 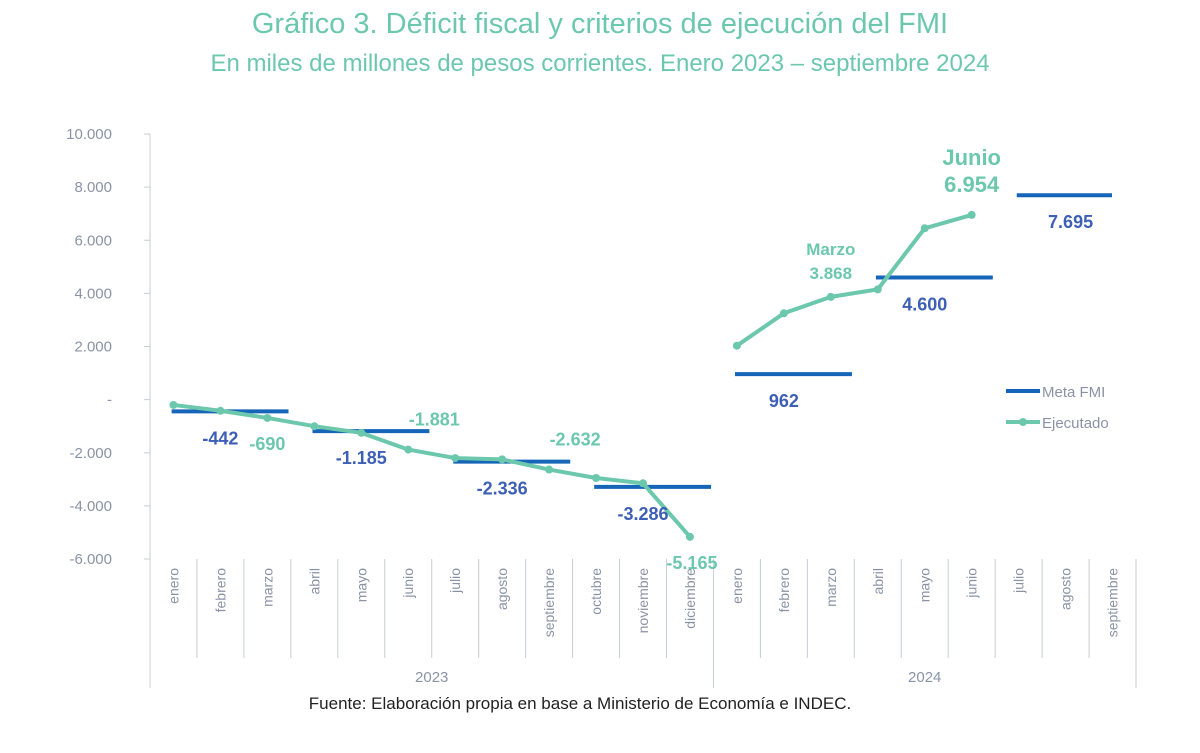 I want to click on legend-meta-label: Meta FMI, so click(x=1073, y=392).